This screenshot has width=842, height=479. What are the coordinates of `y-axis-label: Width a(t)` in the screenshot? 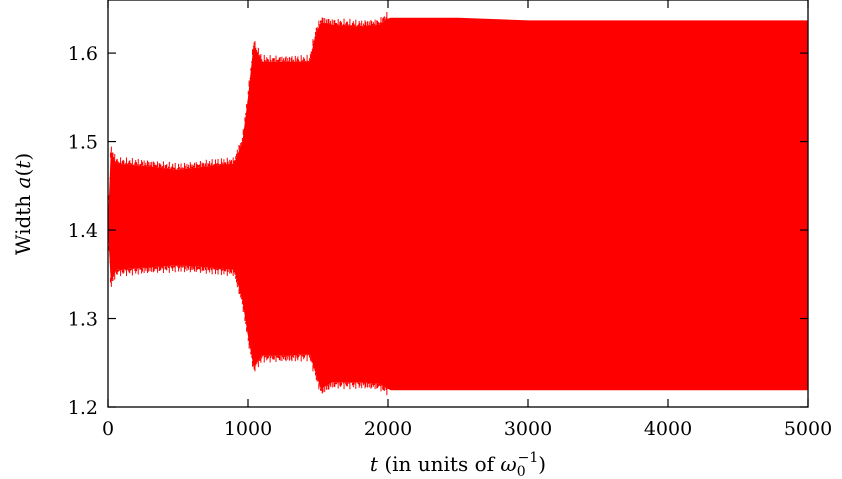 It's located at (23, 204).